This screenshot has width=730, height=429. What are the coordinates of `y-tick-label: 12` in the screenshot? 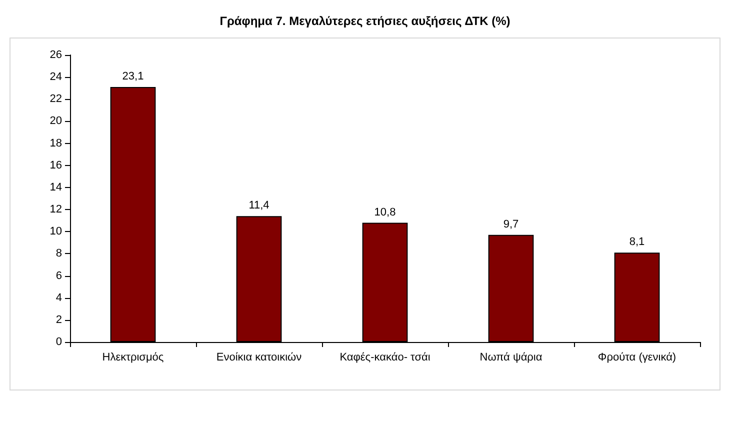 It's located at (56, 210).